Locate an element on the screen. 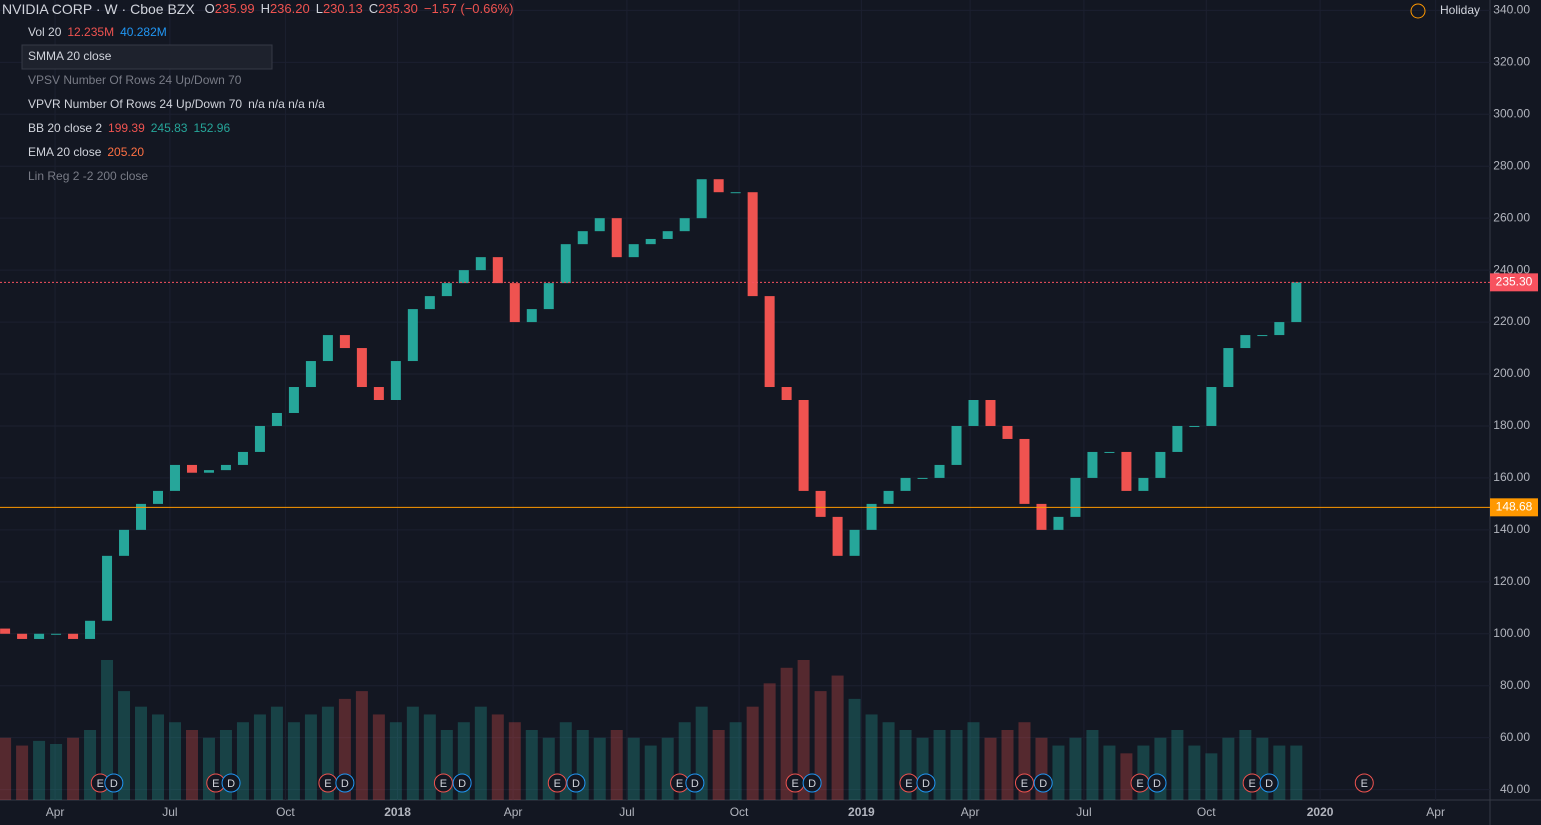  legend-entry: SMMA 20 close is located at coordinates (70, 56).